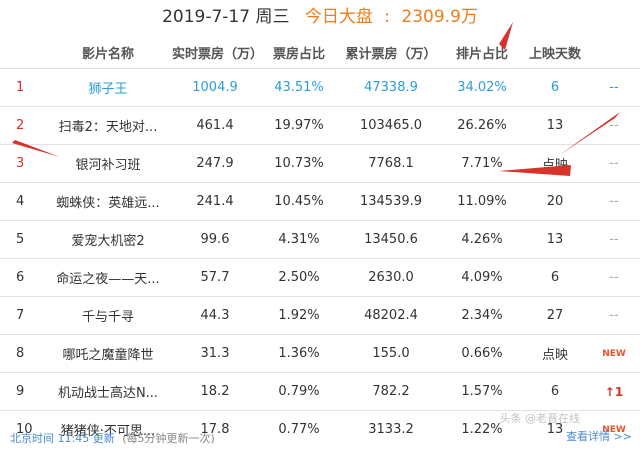 The width and height of the screenshot is (640, 449). I want to click on total-cell: 134539.9, so click(391, 201).